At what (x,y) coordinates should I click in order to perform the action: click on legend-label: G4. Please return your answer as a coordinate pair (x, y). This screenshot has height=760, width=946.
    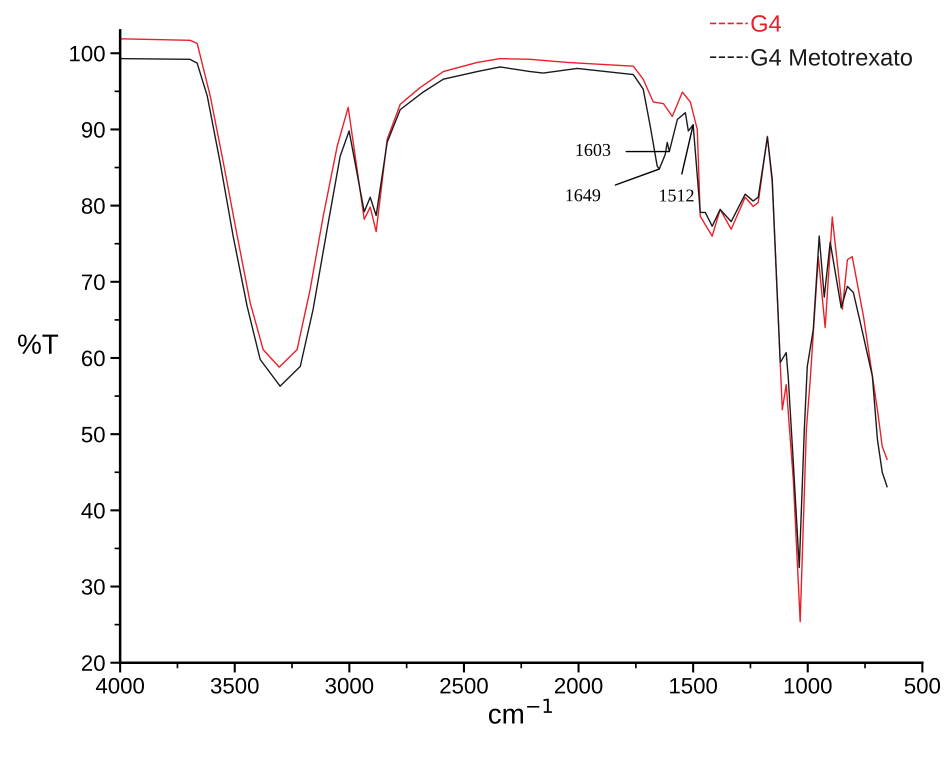
    Looking at the image, I should click on (766, 23).